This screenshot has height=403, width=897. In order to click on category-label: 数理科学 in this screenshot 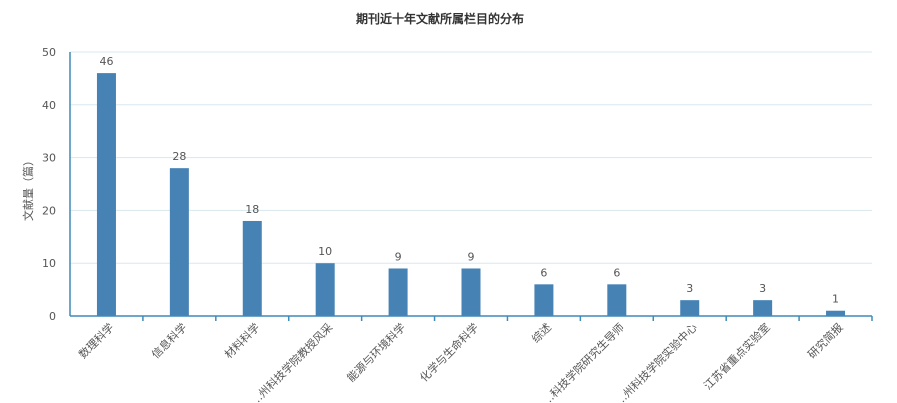, I will do `click(96, 340)`.